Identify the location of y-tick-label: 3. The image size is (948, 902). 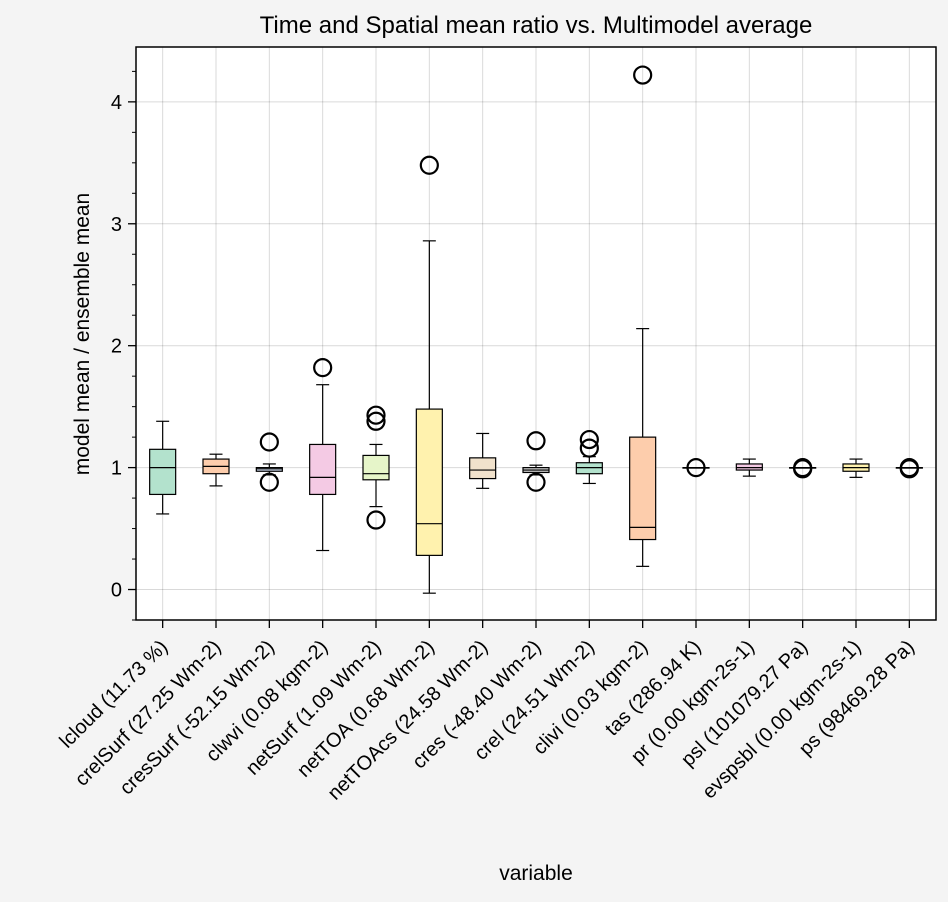
(116, 225).